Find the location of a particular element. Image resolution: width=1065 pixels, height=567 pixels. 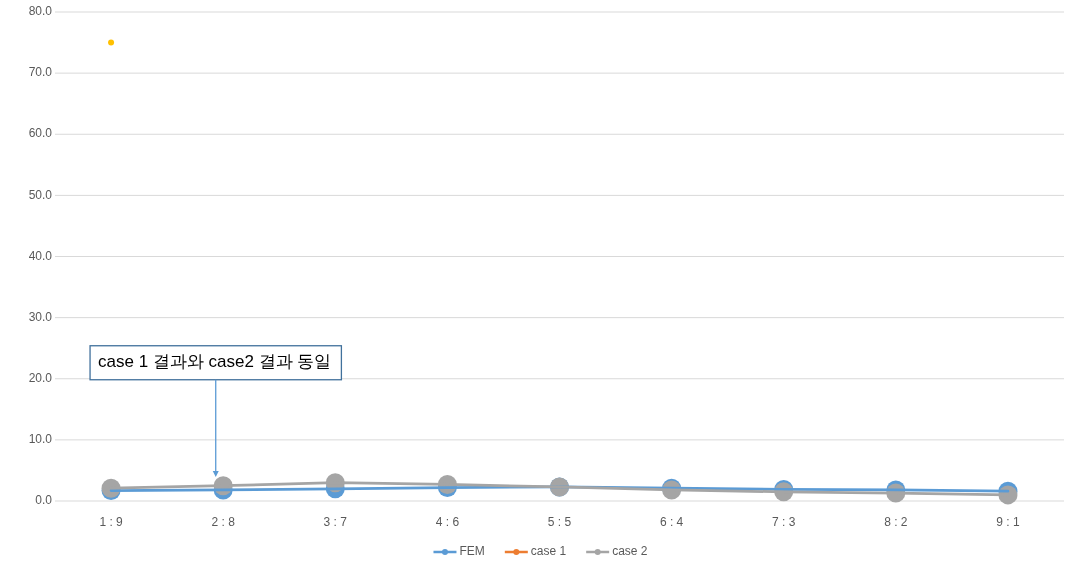

y-tick-label: 10.0 is located at coordinates (40, 439).